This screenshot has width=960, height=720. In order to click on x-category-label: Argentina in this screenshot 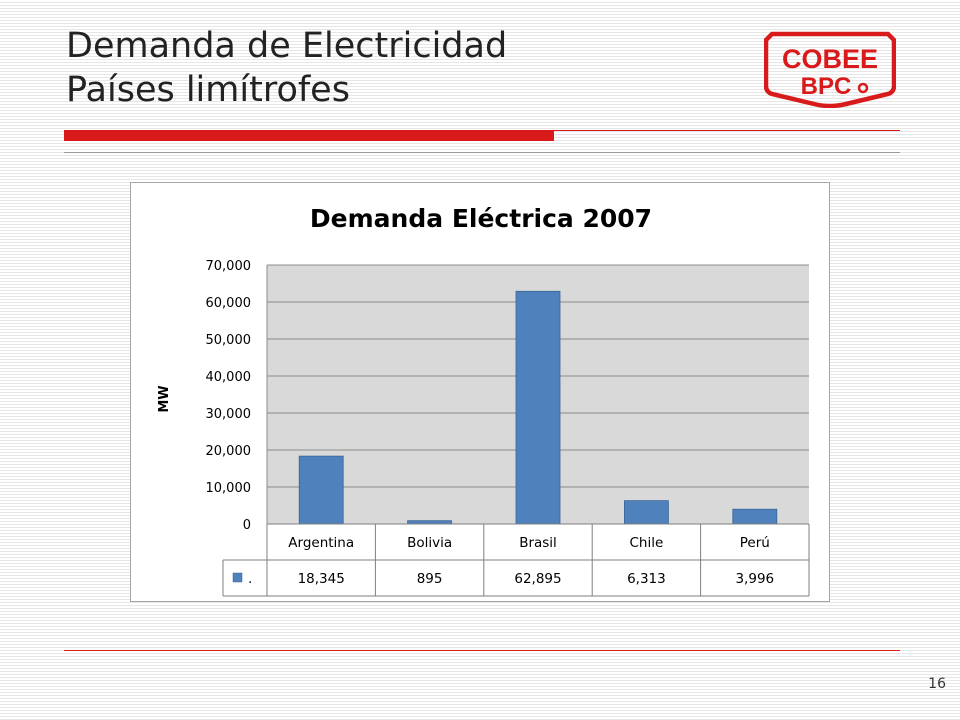, I will do `click(321, 543)`.